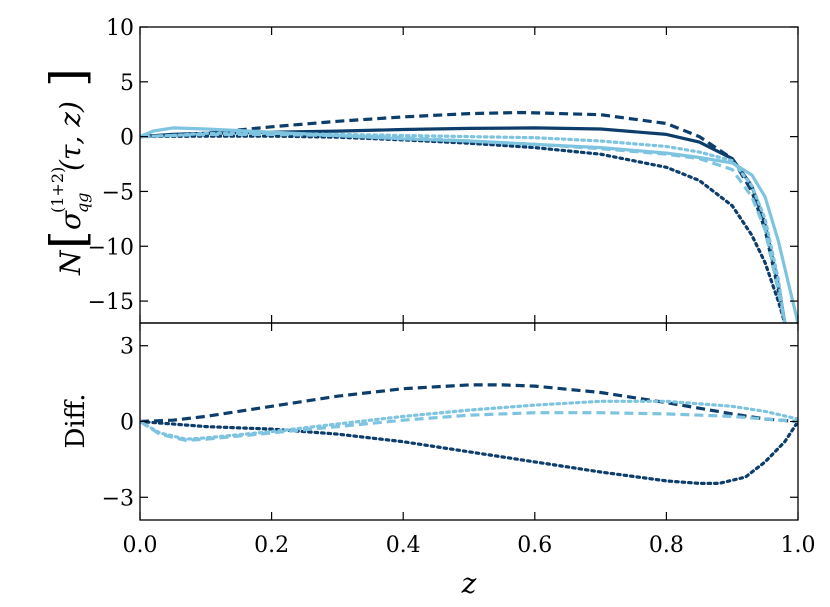 This screenshot has height=607, width=830. Describe the element at coordinates (120, 28) in the screenshot. I see `y-tick-label: 10` at that location.